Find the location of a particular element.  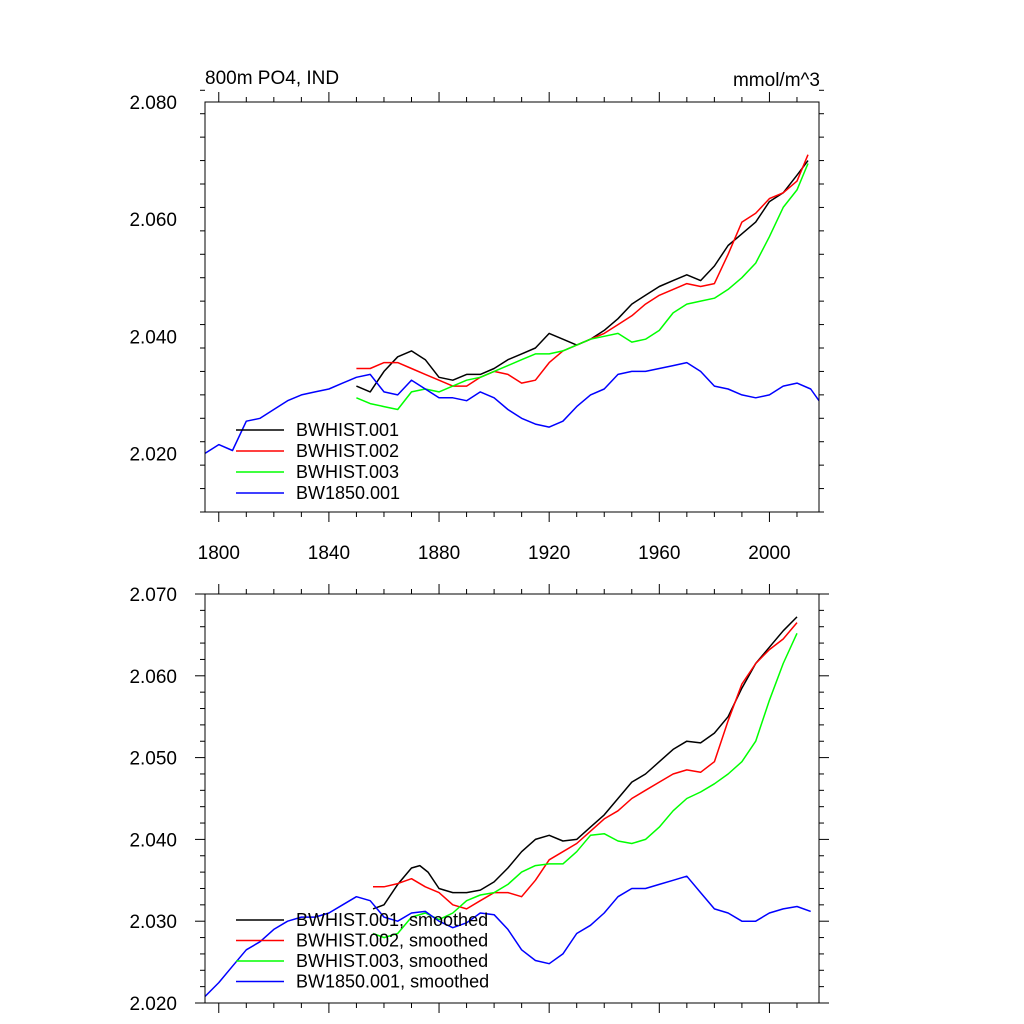

y-tick-label: 2.030 is located at coordinates (153, 922).